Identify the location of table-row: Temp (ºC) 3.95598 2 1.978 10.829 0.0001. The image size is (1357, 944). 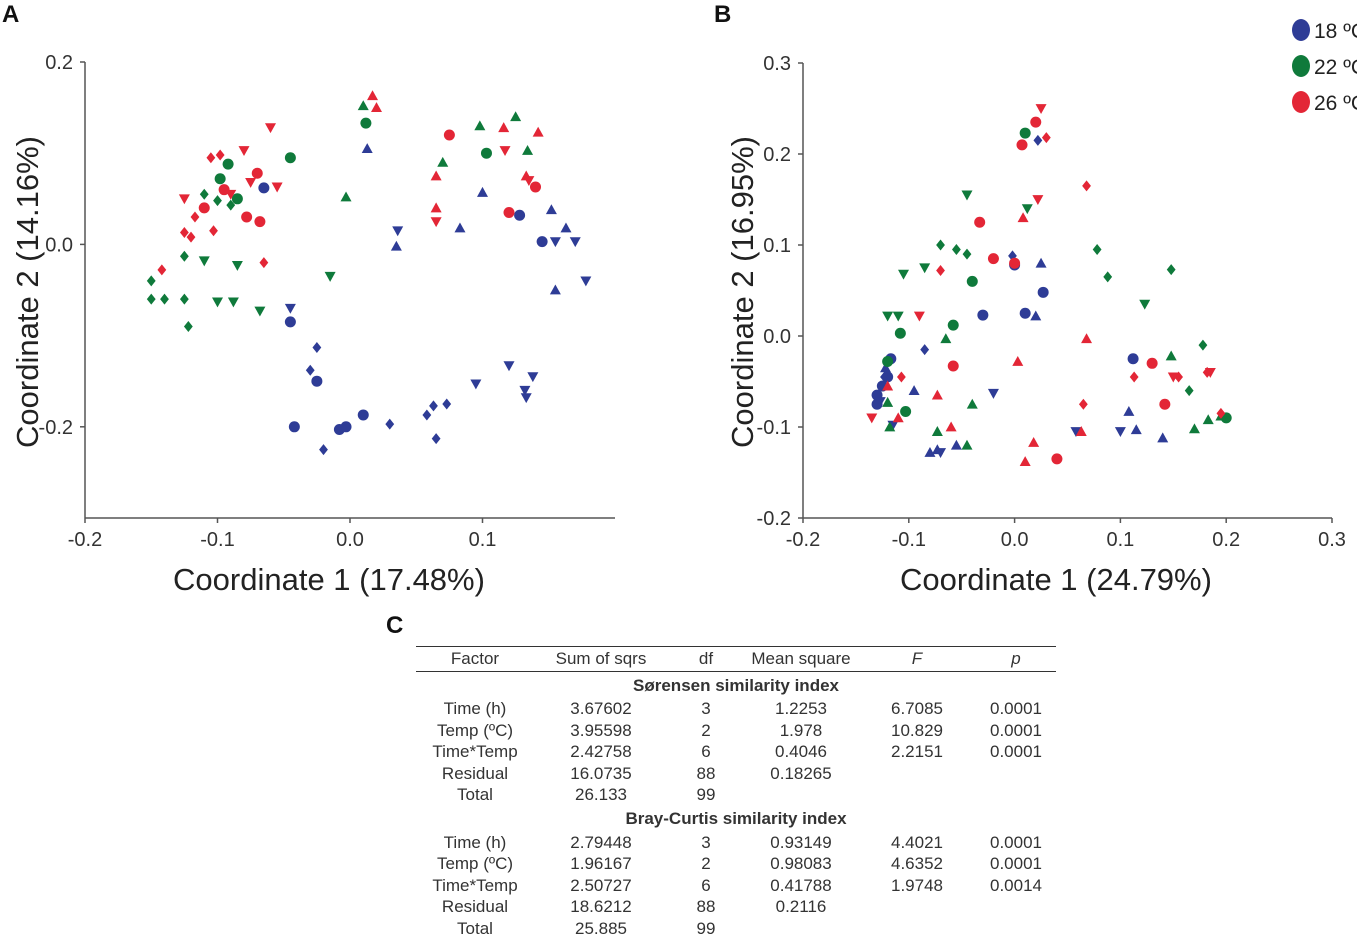
(736, 731).